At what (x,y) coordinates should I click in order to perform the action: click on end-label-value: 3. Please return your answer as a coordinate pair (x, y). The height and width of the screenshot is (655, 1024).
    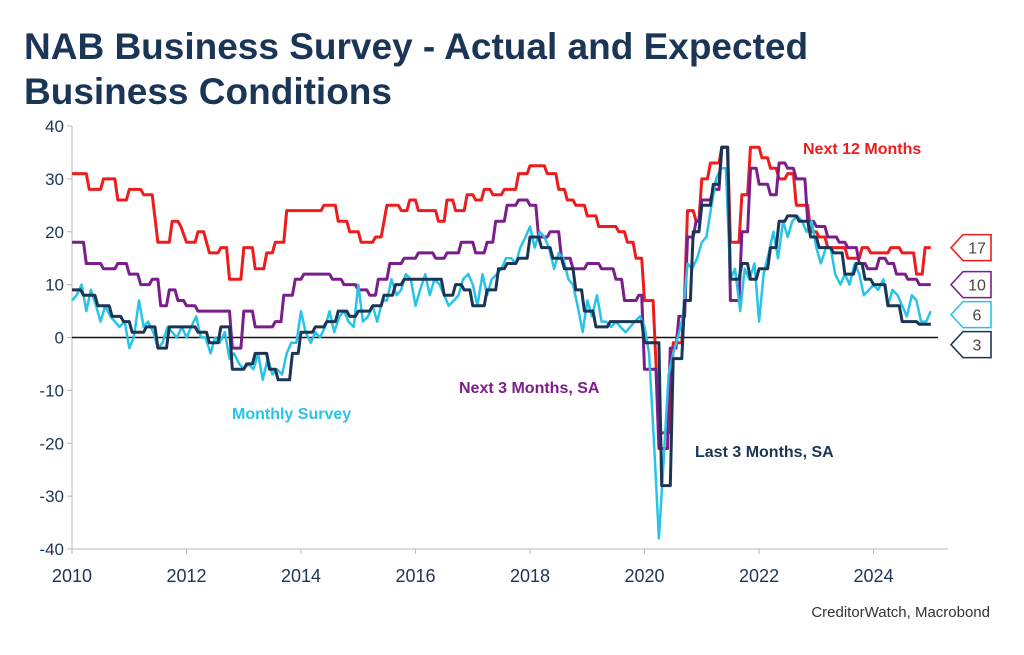
    Looking at the image, I should click on (977, 346).